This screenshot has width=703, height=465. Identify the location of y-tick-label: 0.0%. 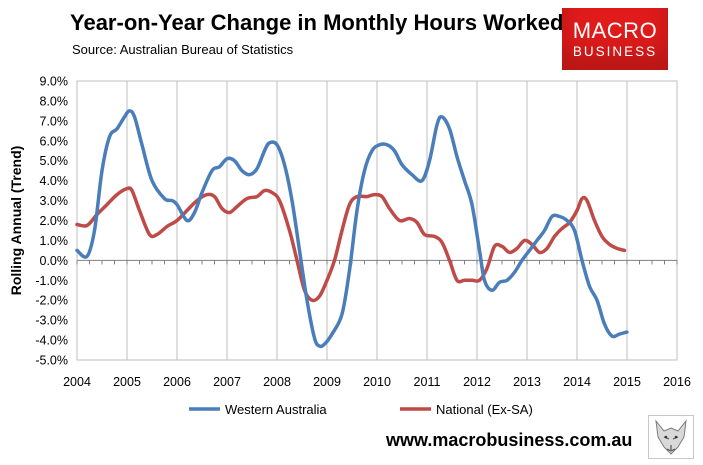
(54, 261).